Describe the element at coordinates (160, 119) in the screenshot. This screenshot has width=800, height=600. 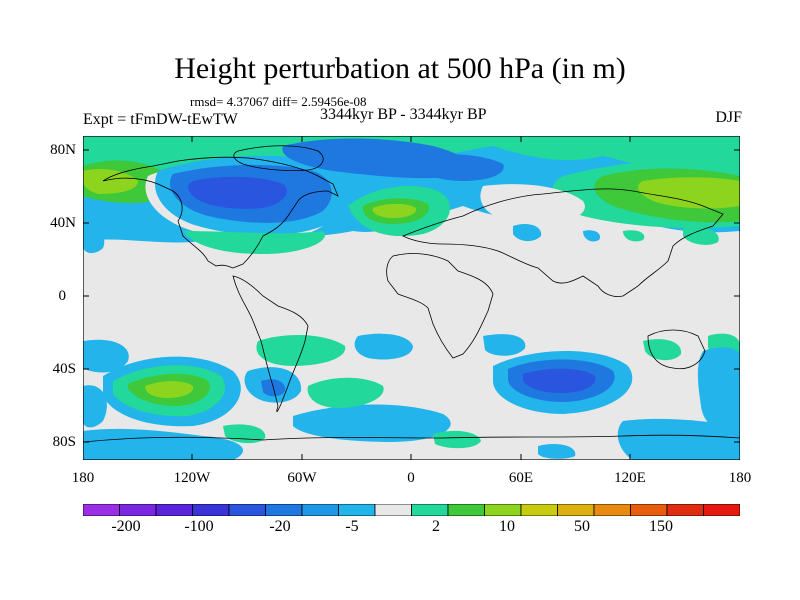
I see `experiment-label: Expt = tFmDW-tEwTW` at that location.